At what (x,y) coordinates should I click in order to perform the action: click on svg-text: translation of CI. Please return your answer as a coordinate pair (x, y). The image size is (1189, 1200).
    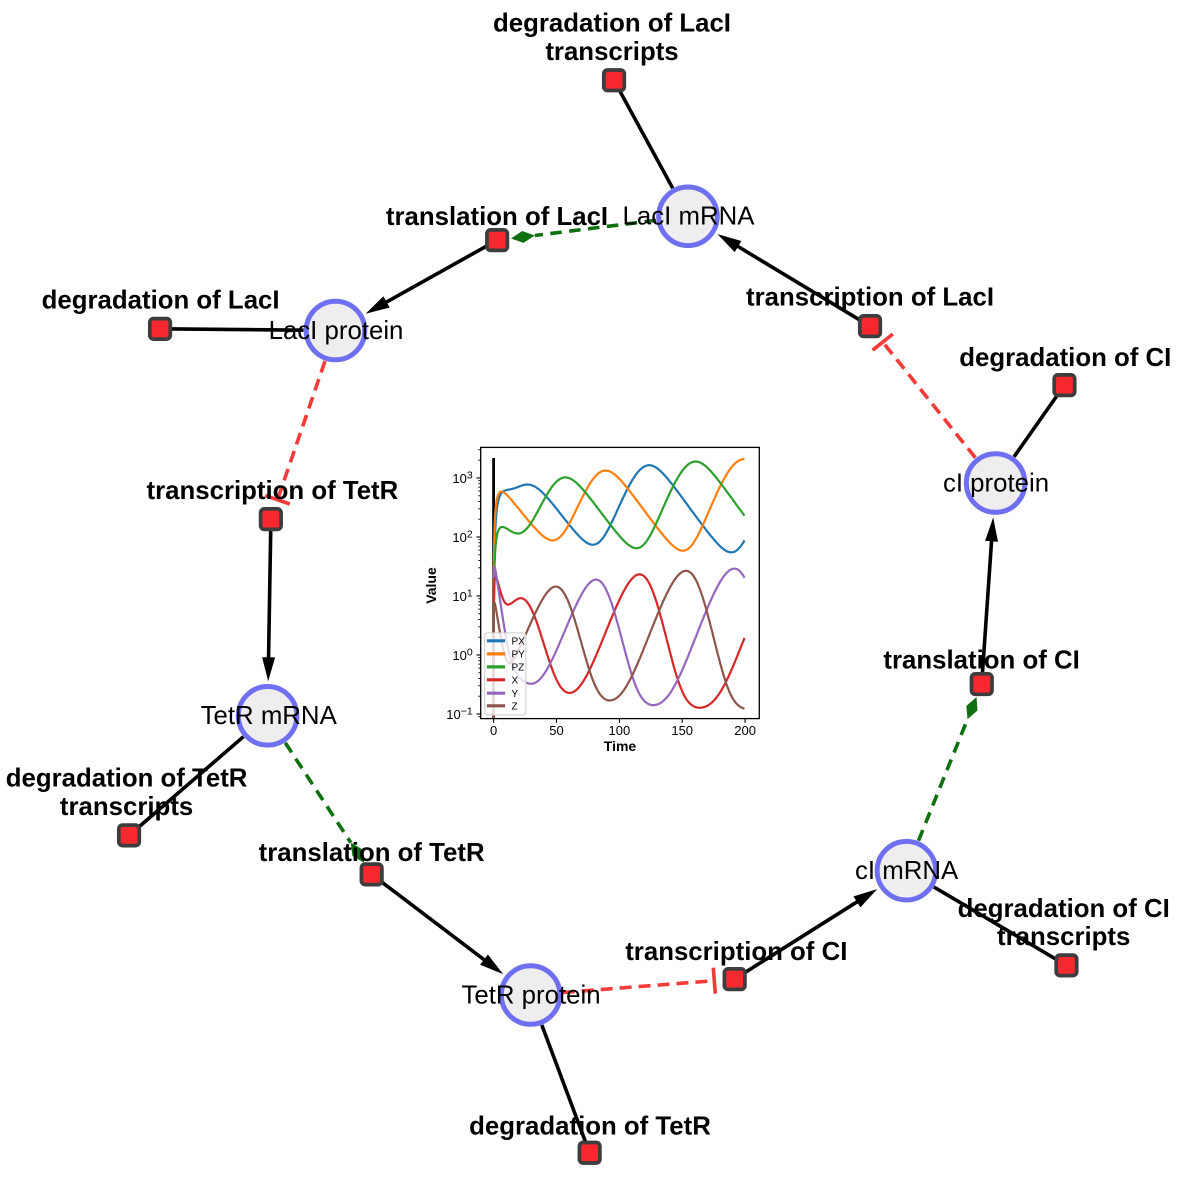
    Looking at the image, I should click on (981, 661).